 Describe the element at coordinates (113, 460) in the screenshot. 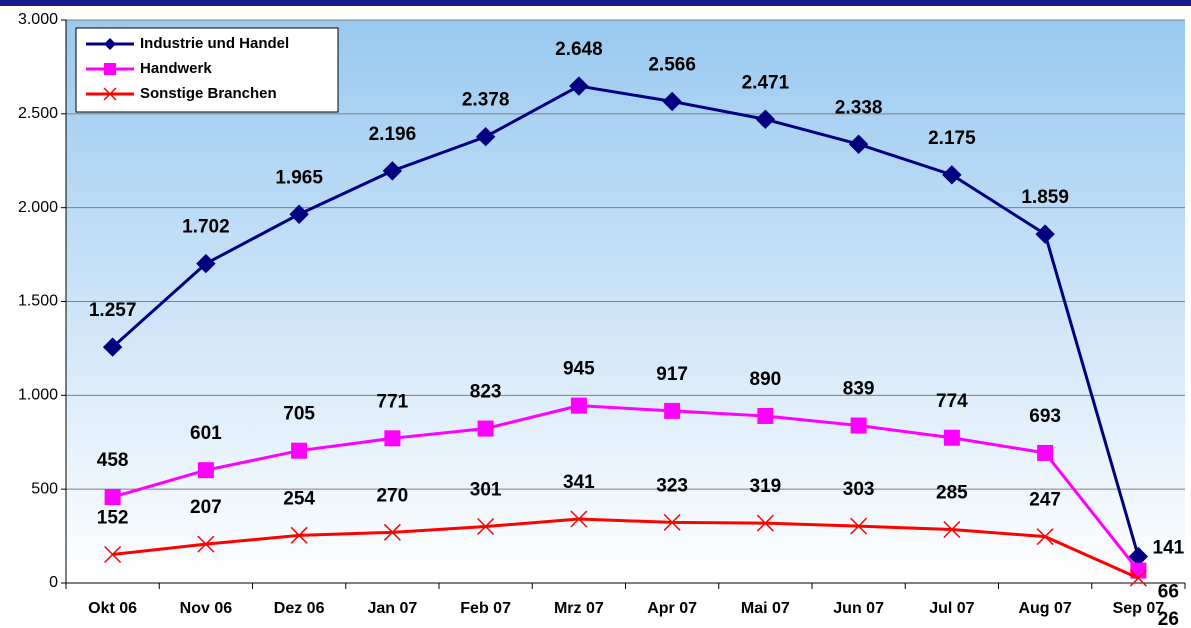

I see `value-label: 458` at that location.